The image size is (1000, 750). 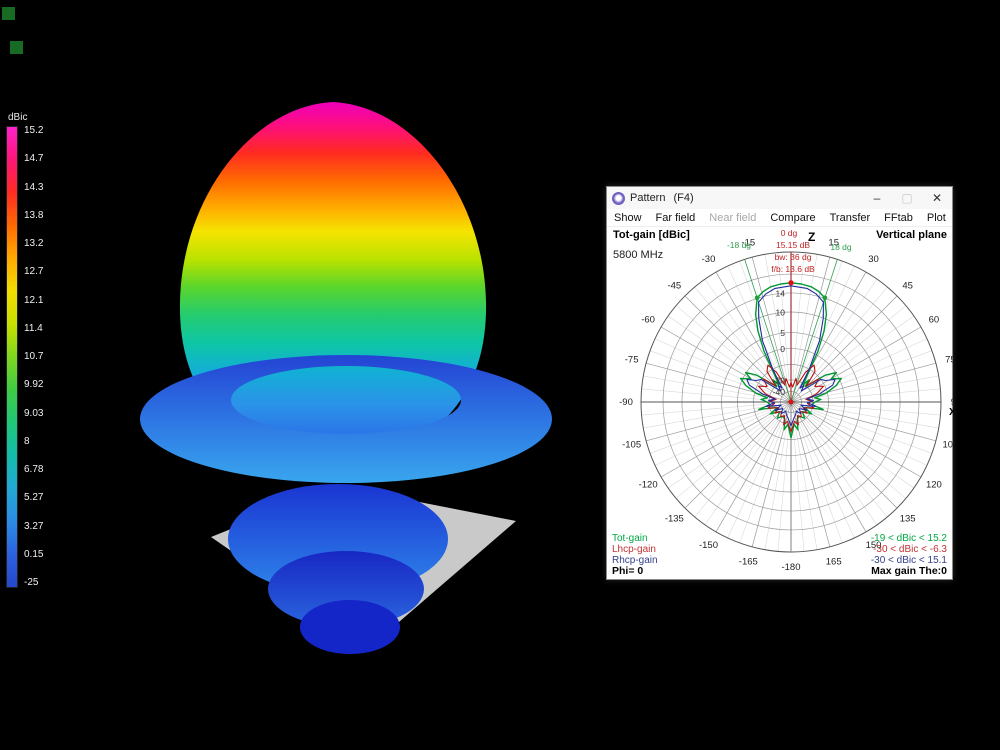 What do you see at coordinates (708, 545) in the screenshot?
I see `svg-text: -150` at bounding box center [708, 545].